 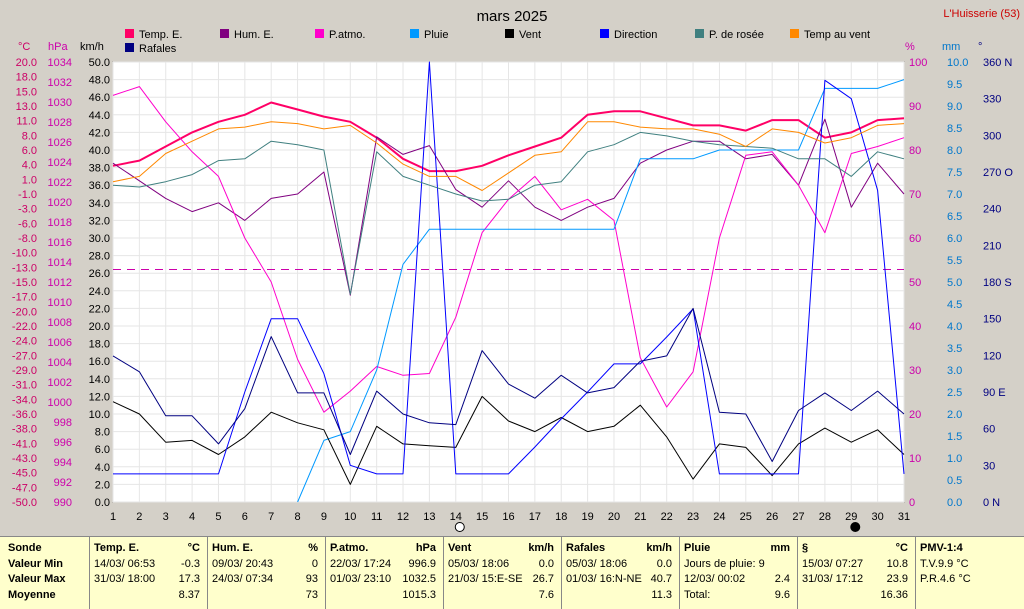 I want to click on hum-unit-label: %, so click(x=910, y=47).